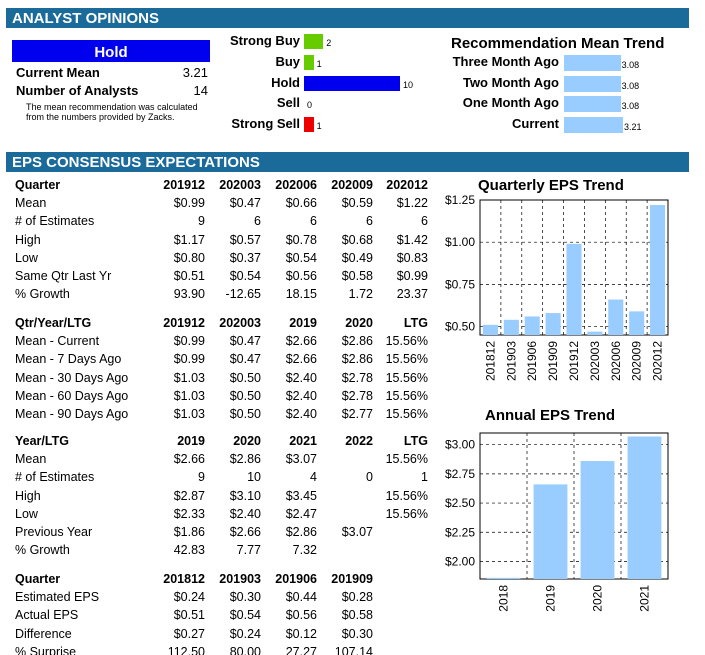  I want to click on table-cell: $0.37, so click(245, 257).